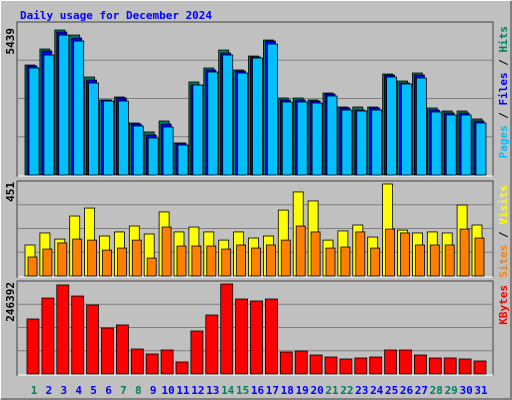  I want to click on x-tick-label: 14, so click(228, 390).